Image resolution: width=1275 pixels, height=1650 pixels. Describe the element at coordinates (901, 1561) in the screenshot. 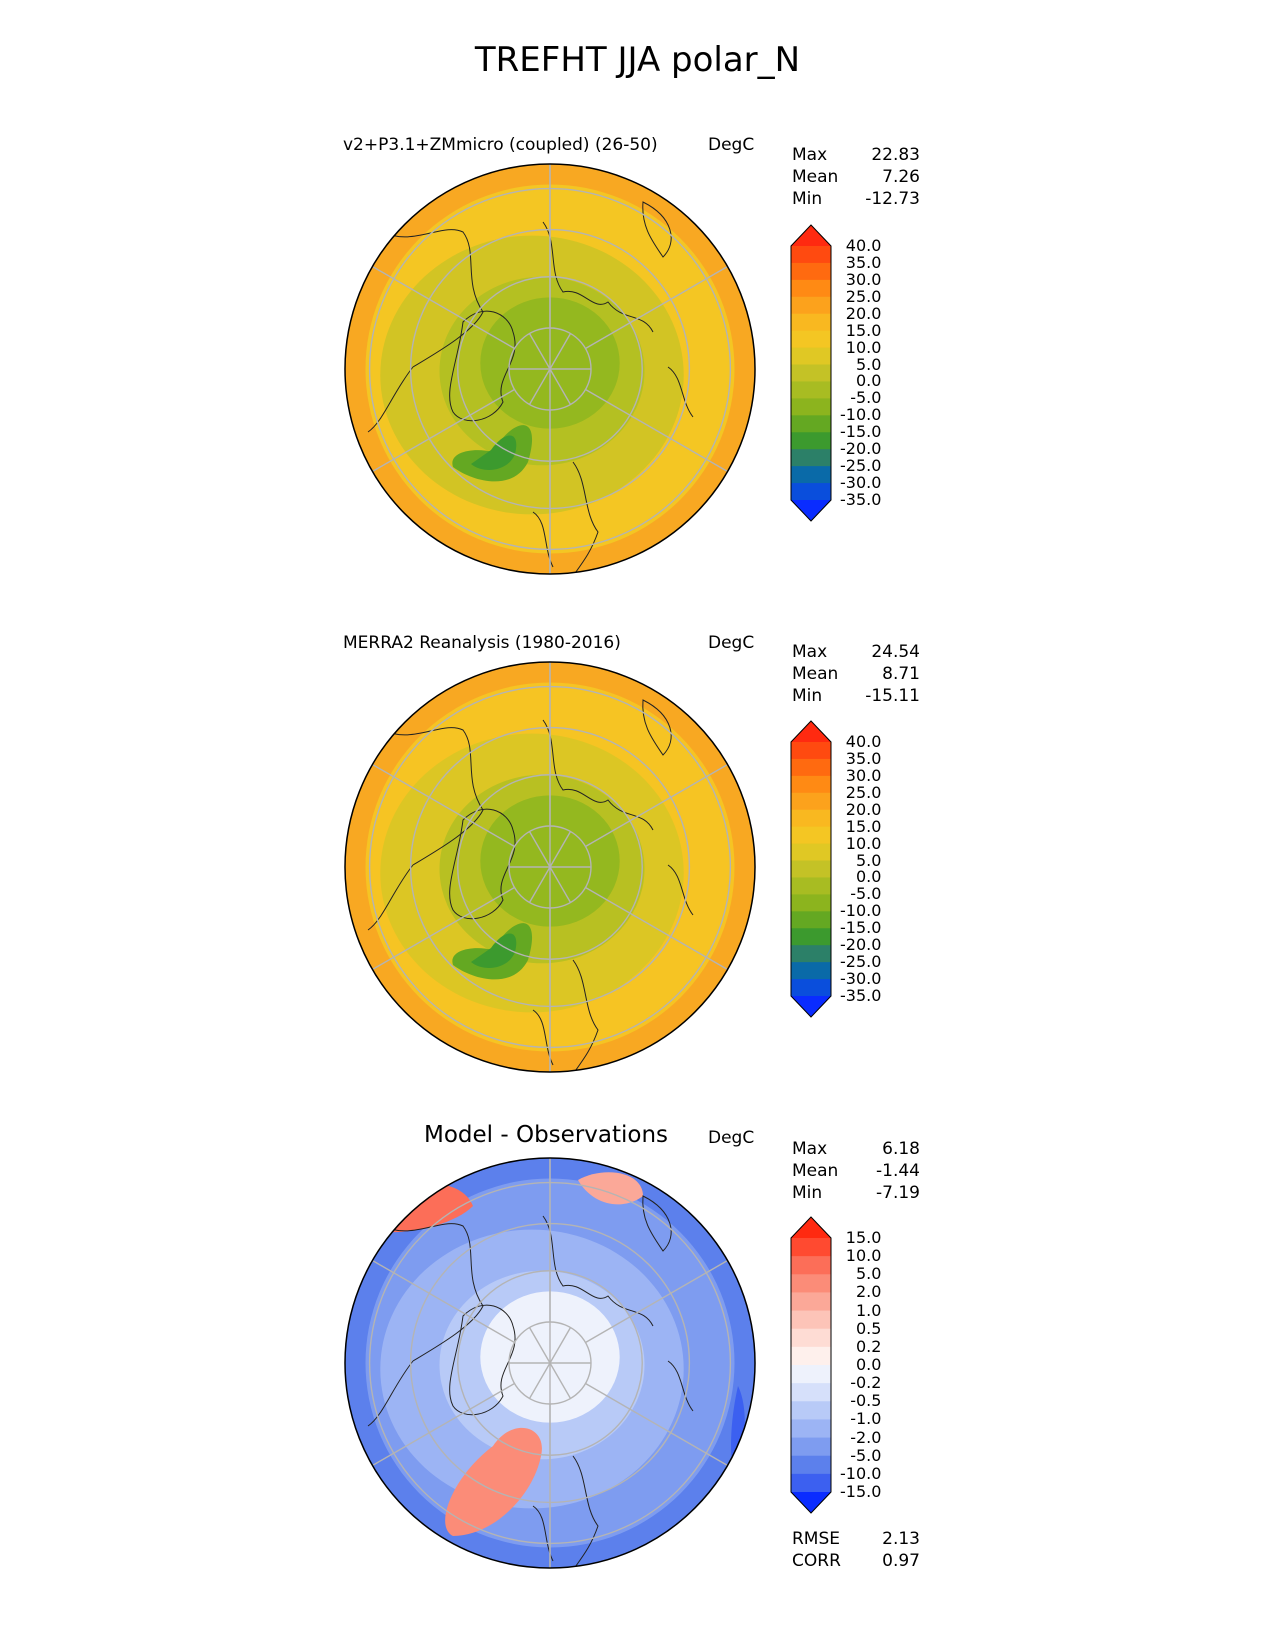

I see `stat-value: 0.97` at that location.